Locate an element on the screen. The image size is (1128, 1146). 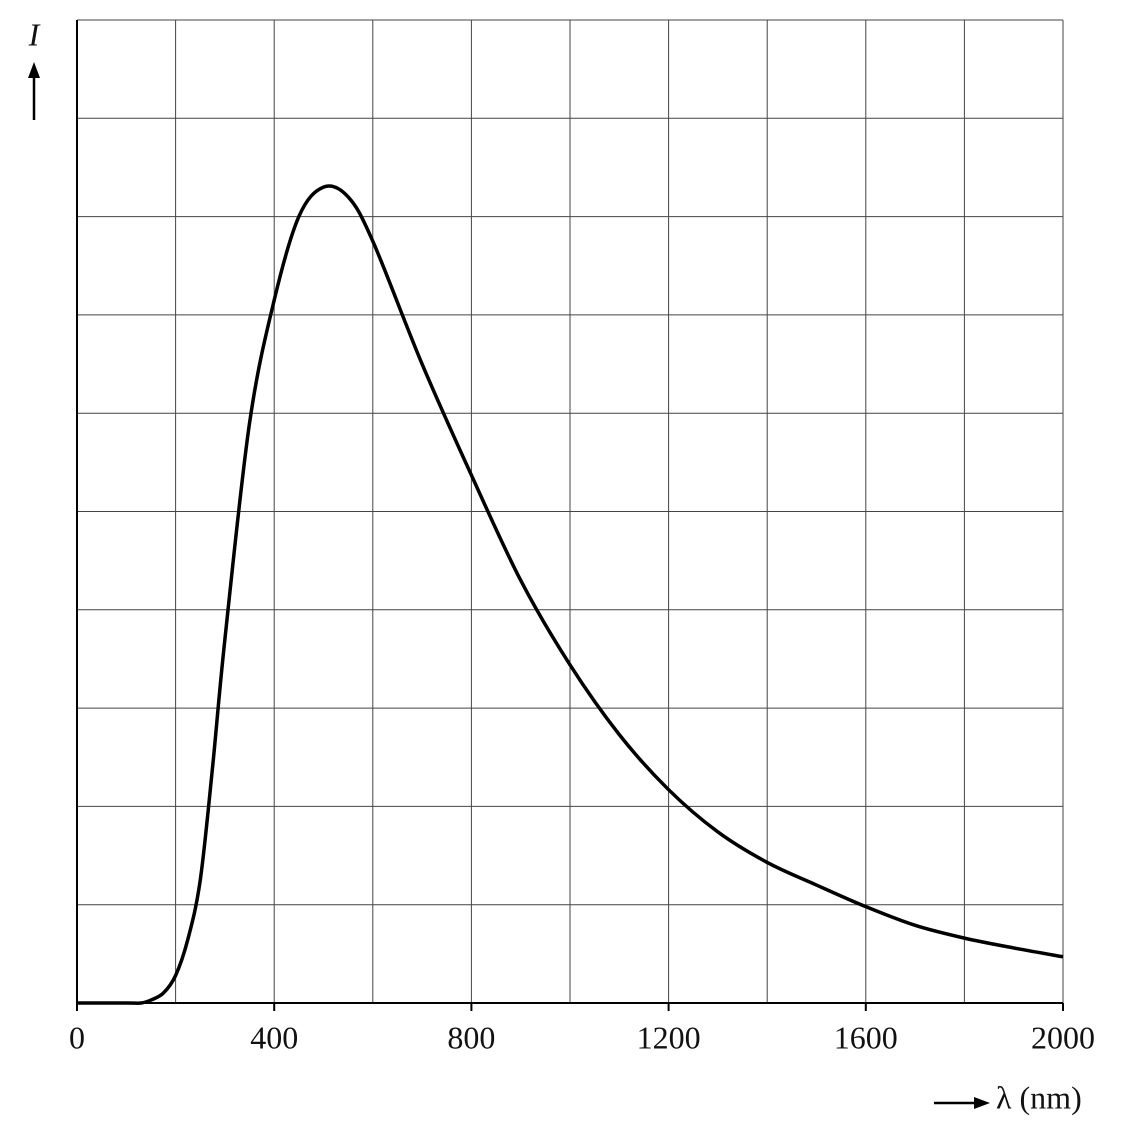
x-tick-label: 0 is located at coordinates (77, 1037).